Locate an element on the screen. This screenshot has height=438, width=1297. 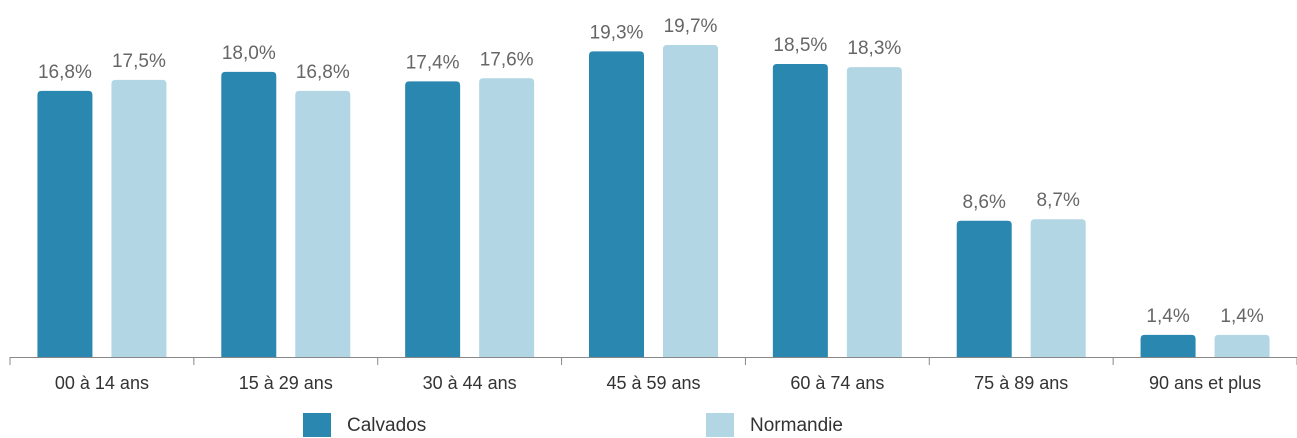
value-label: 19,3% is located at coordinates (617, 32).